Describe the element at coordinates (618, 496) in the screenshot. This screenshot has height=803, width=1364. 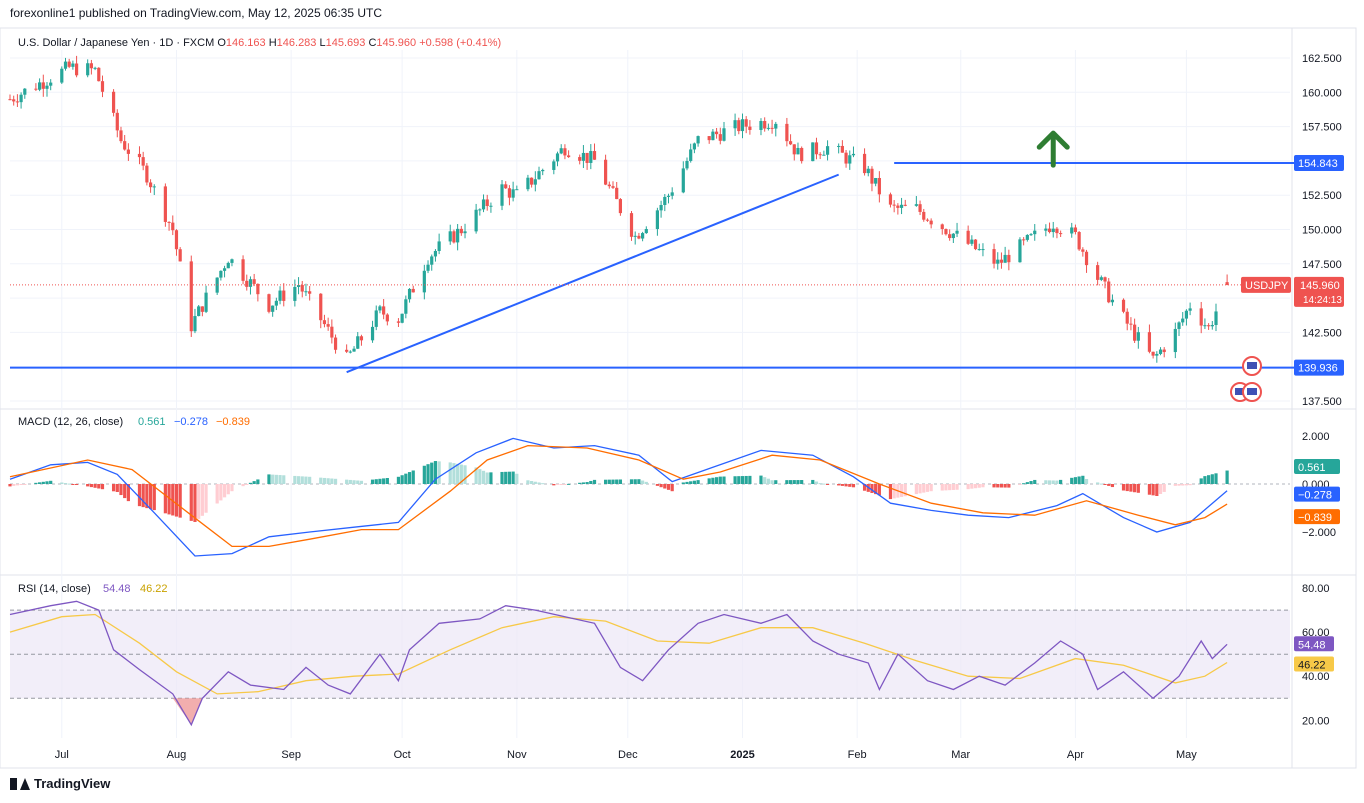
I see `signal-line` at that location.